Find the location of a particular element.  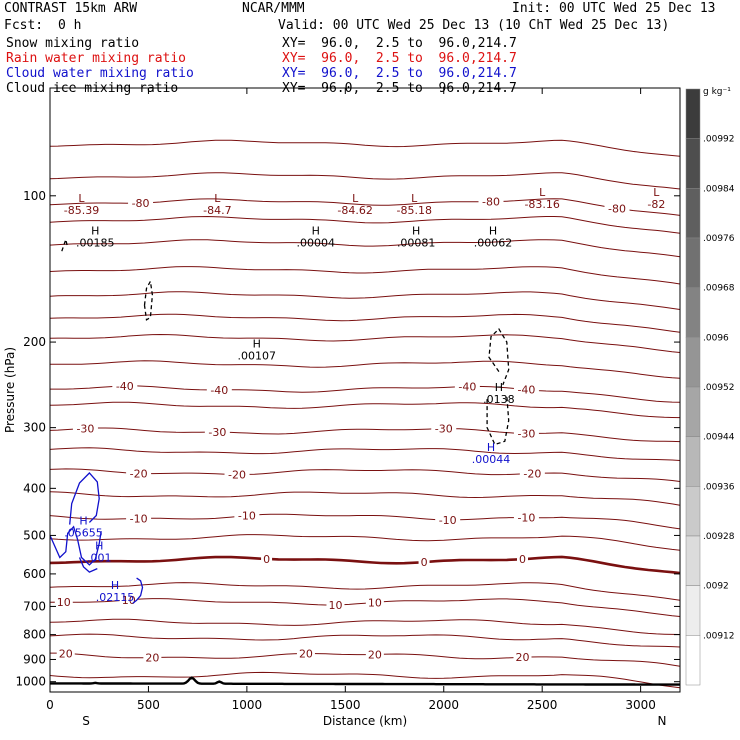

extremum-value: .00081 is located at coordinates (416, 242).